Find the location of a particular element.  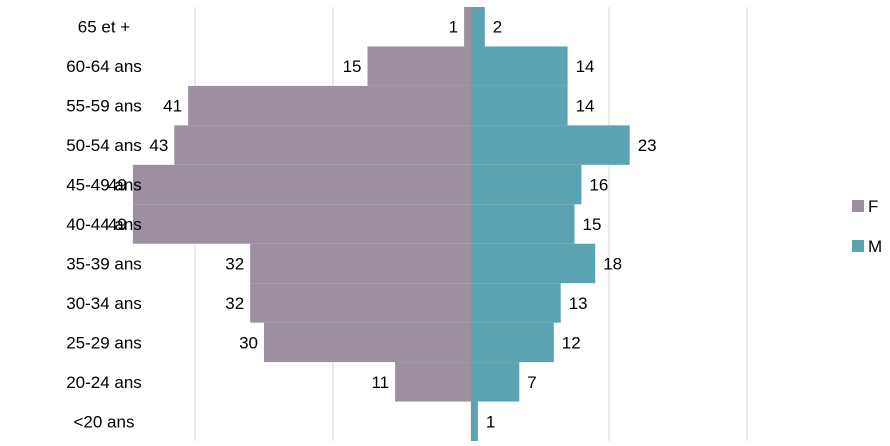

data-label-f-9: 11 is located at coordinates (380, 382).